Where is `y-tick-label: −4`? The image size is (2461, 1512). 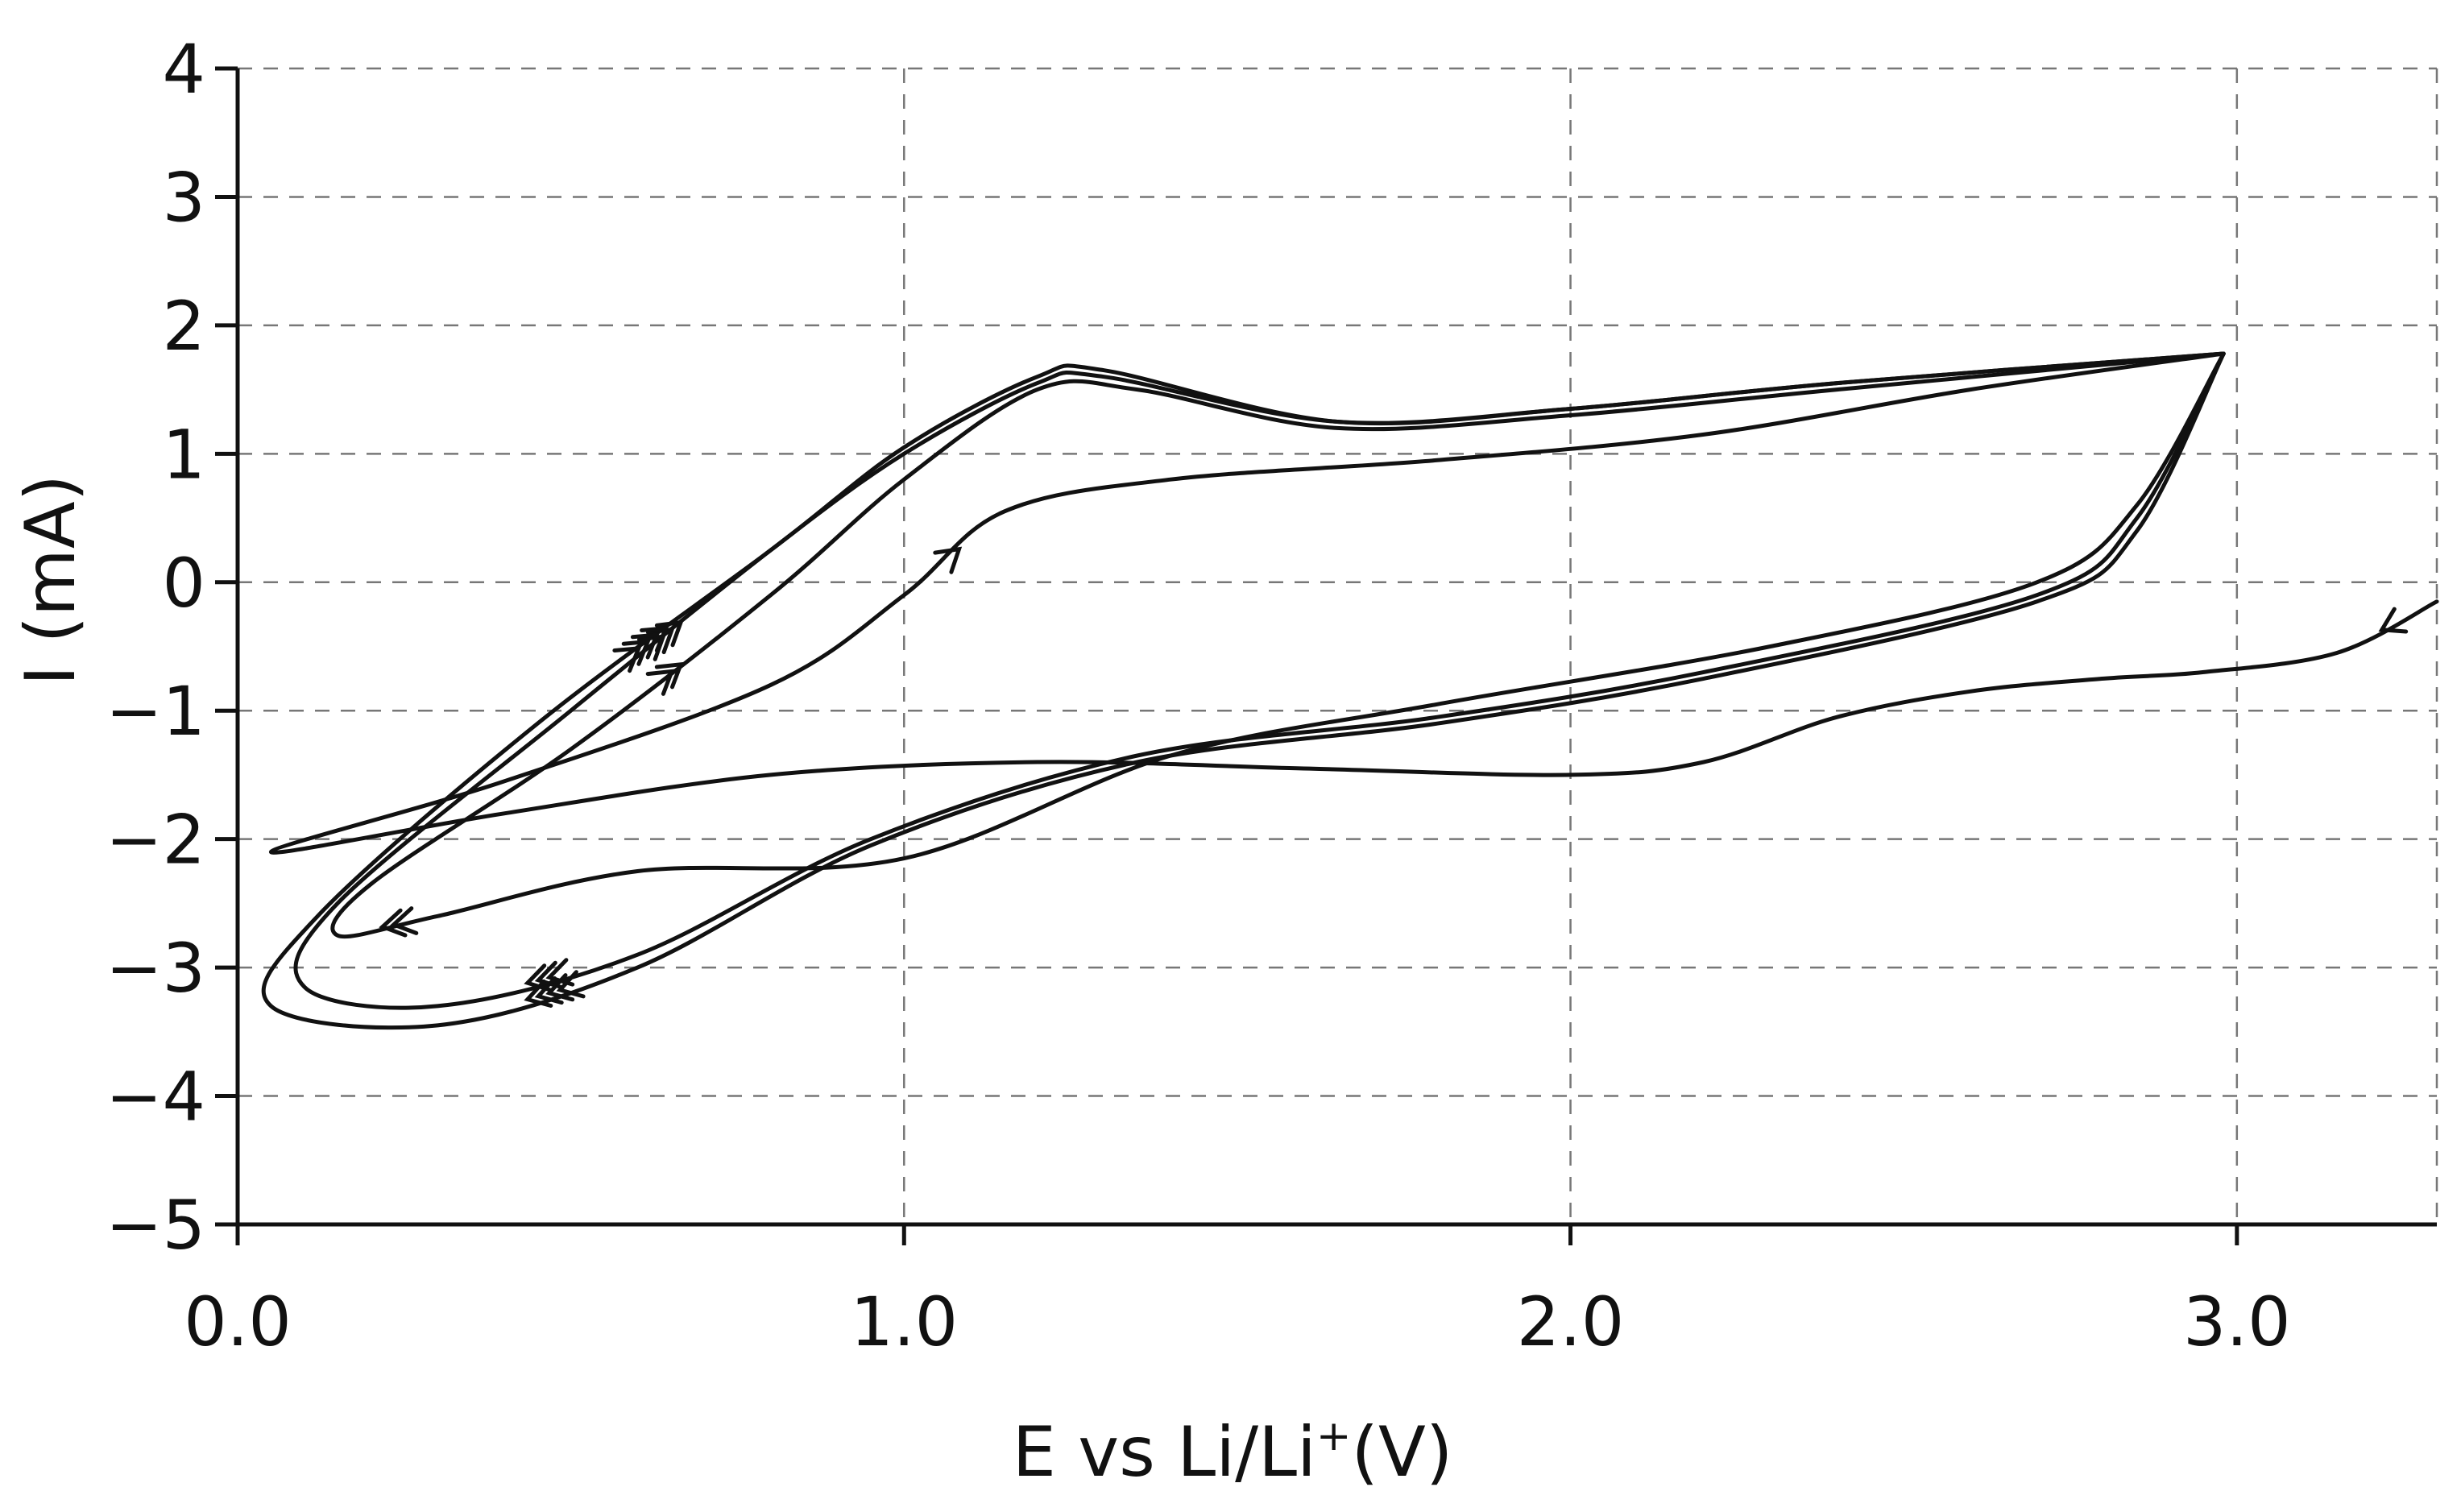
y-tick-label: −4 is located at coordinates (155, 1098).